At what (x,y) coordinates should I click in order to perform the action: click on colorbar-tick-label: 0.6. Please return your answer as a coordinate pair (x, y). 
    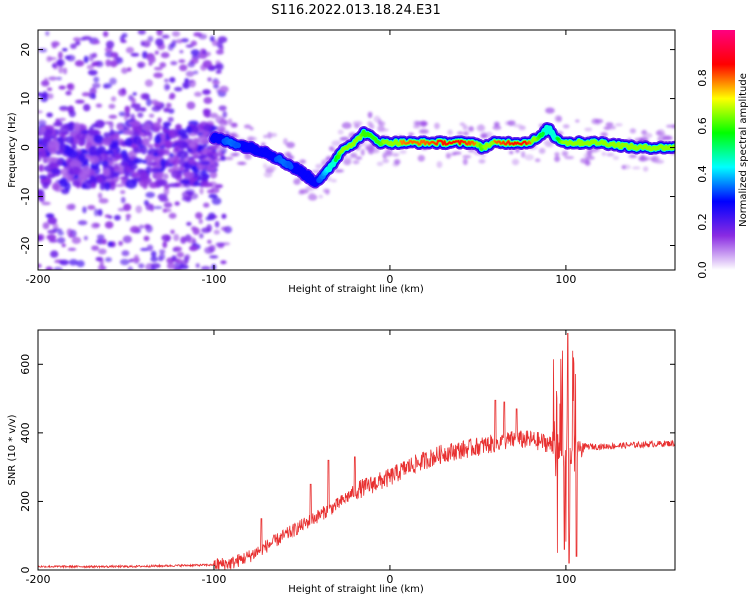
    Looking at the image, I should click on (702, 126).